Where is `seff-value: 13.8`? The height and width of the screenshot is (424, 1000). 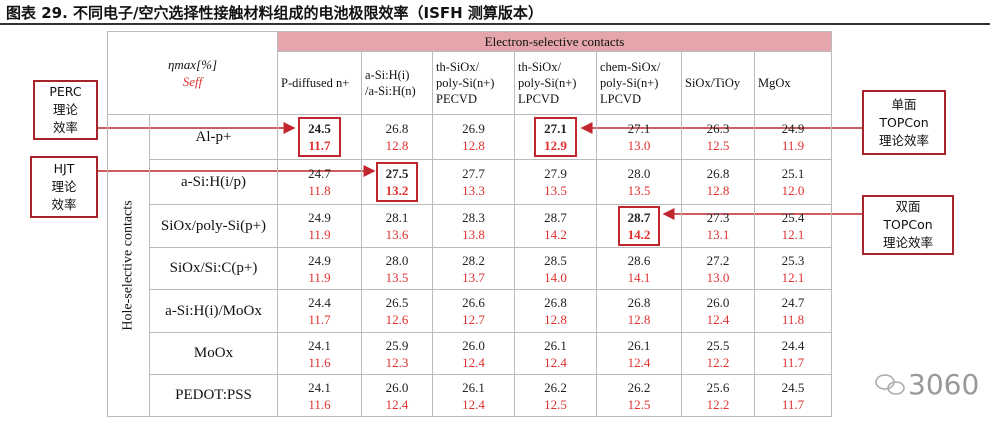
seff-value: 13.8 is located at coordinates (473, 234).